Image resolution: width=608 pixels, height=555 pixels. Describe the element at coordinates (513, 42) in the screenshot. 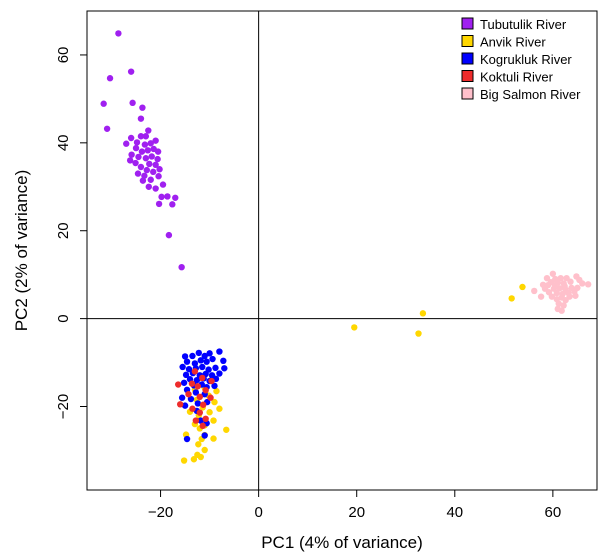

I see `legend-label: Anvik River` at that location.